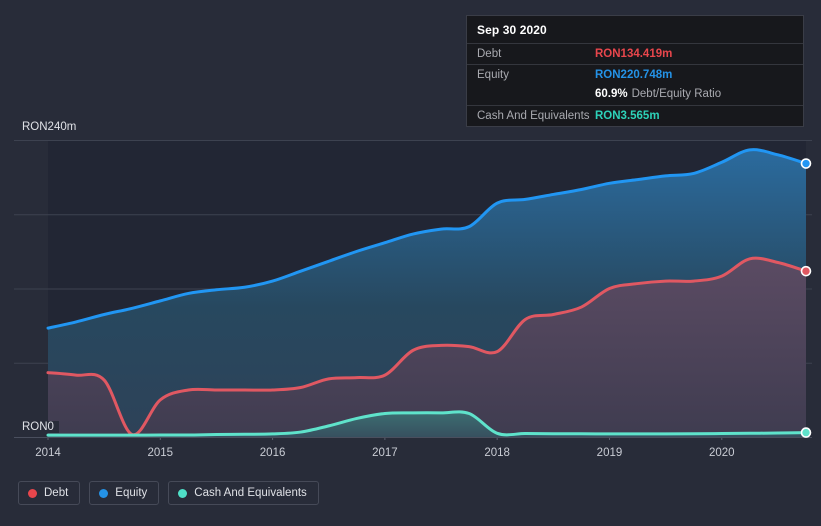 This screenshot has width=821, height=526. I want to click on tooltip-row-equity: Equity RON220.748m, so click(635, 74).